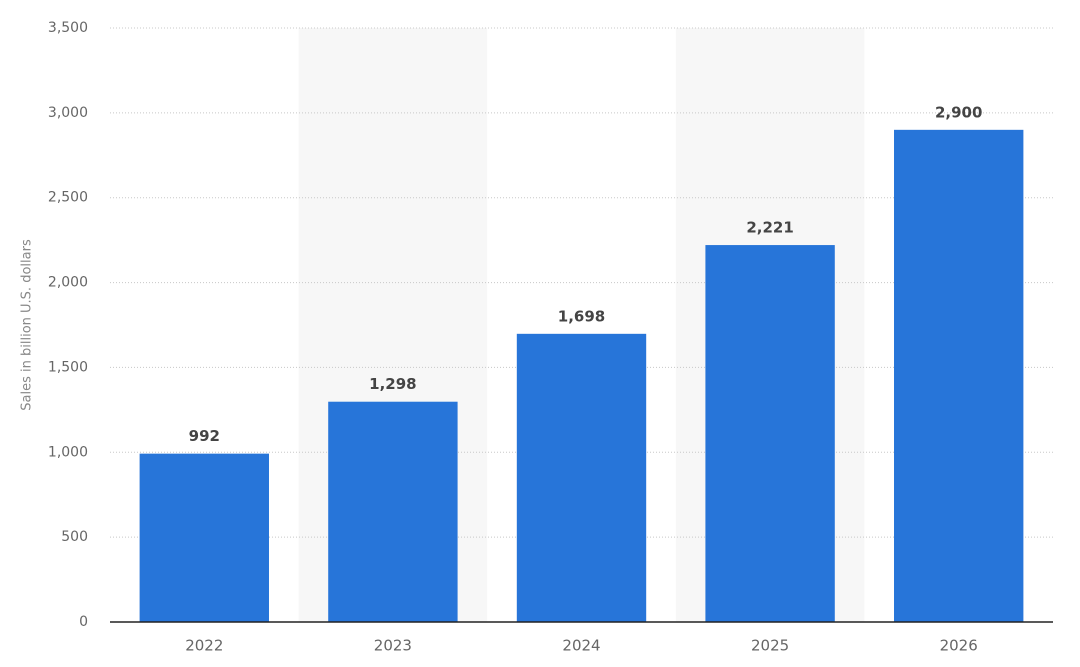 The height and width of the screenshot is (667, 1080). Describe the element at coordinates (68, 283) in the screenshot. I see `y-tick-label: 2,000` at that location.